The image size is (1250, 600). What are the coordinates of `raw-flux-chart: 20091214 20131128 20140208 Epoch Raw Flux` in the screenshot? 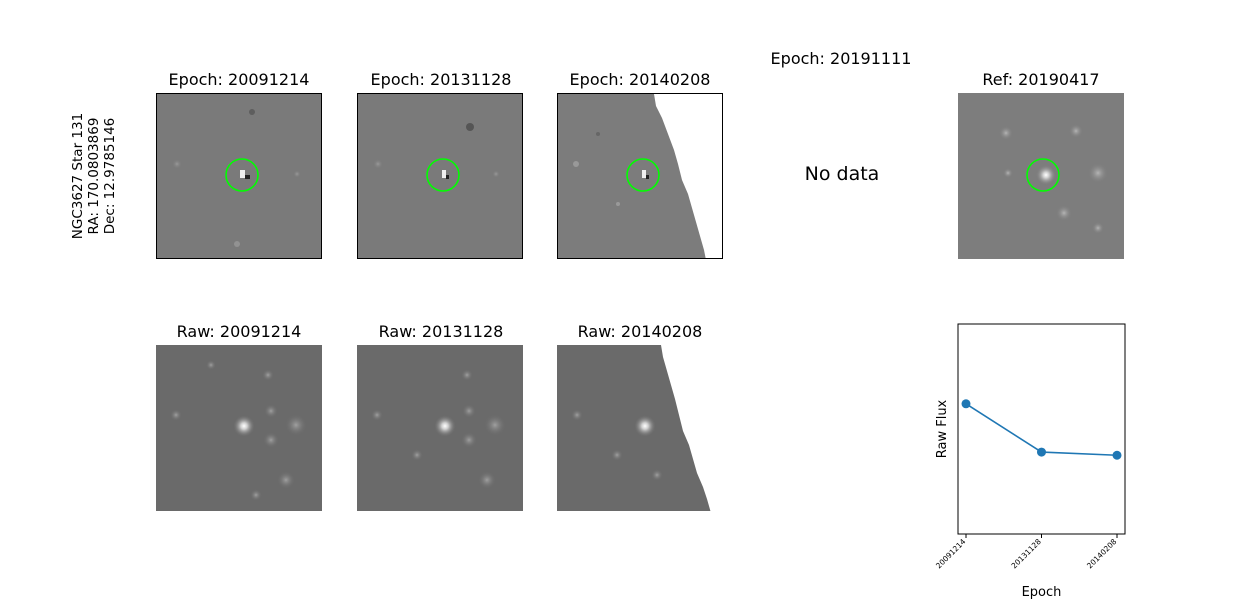 It's located at (1030, 461).